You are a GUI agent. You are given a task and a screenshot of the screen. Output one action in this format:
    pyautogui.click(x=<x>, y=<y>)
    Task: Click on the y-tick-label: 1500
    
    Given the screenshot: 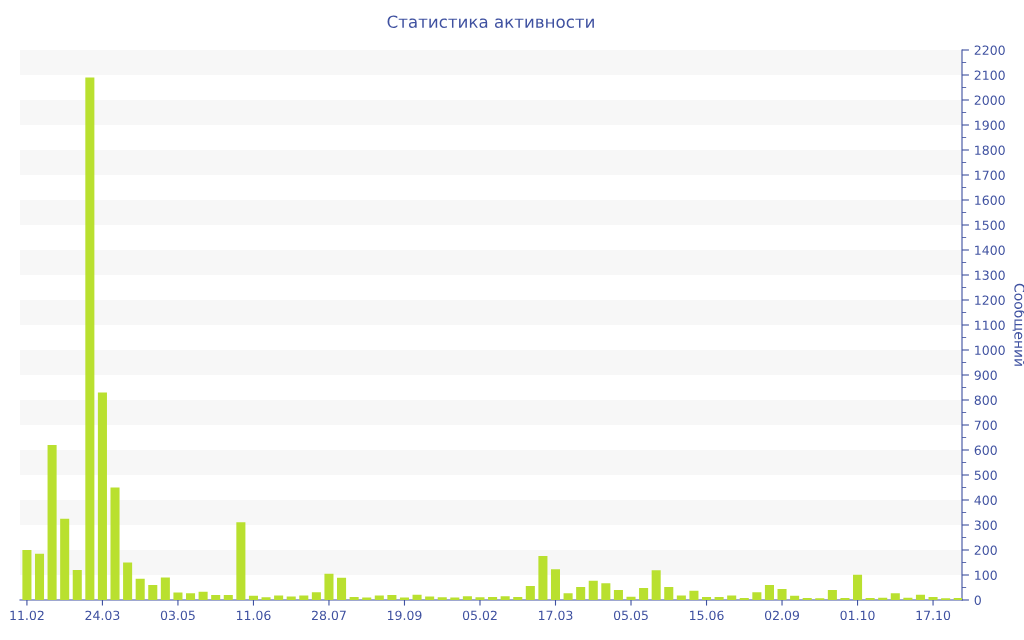 What is the action you would take?
    pyautogui.click(x=990, y=225)
    